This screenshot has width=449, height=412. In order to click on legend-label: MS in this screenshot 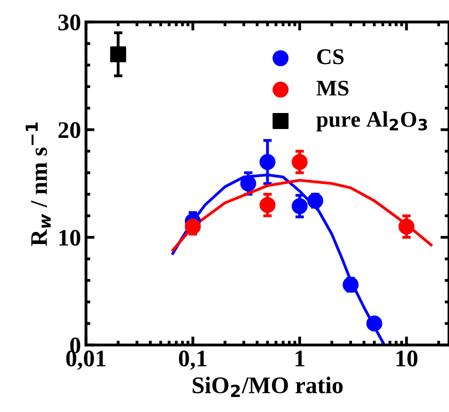, I will do `click(332, 88)`.